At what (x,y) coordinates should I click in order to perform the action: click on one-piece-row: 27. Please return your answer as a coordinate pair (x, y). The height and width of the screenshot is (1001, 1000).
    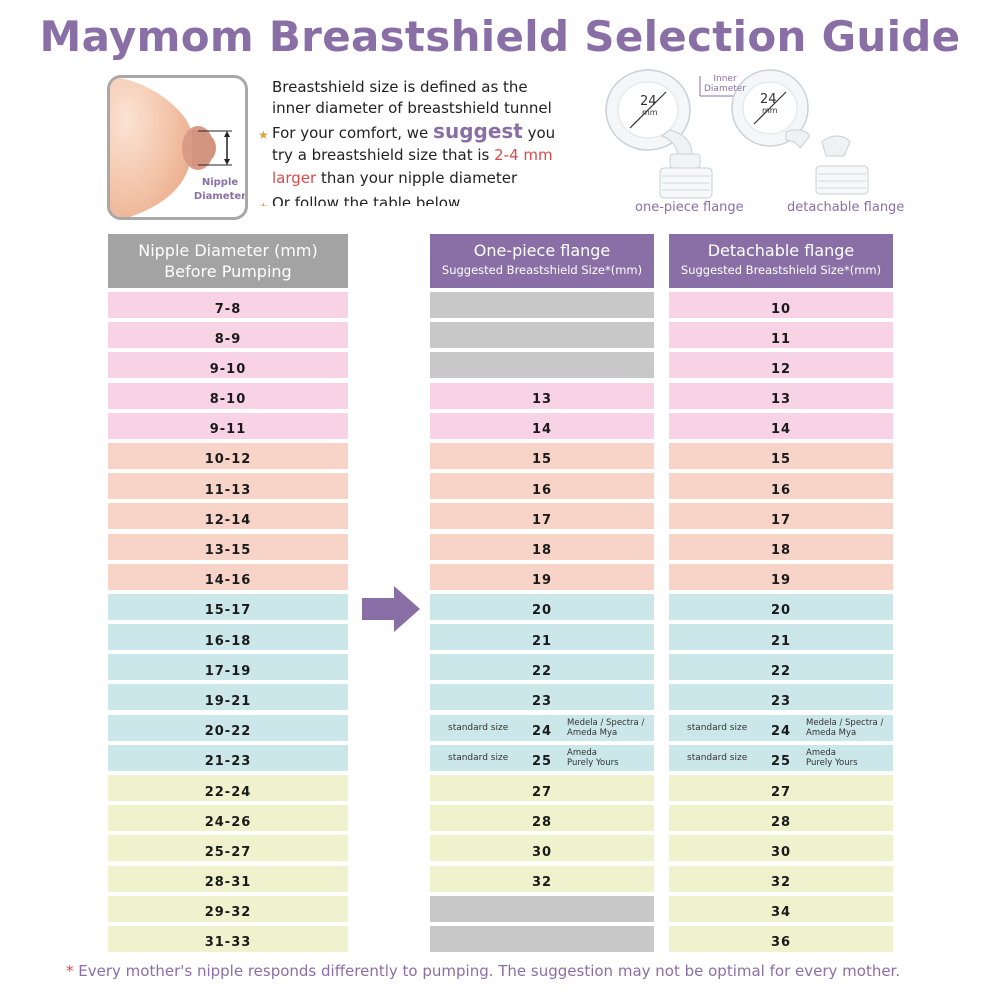
    Looking at the image, I should click on (542, 788).